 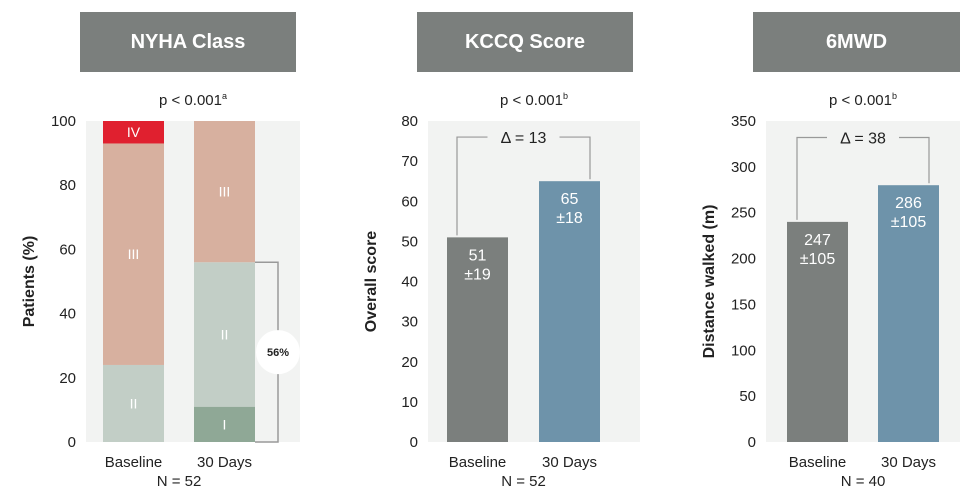 What do you see at coordinates (193, 100) in the screenshot?
I see `p-value-label: p < 0.001a` at bounding box center [193, 100].